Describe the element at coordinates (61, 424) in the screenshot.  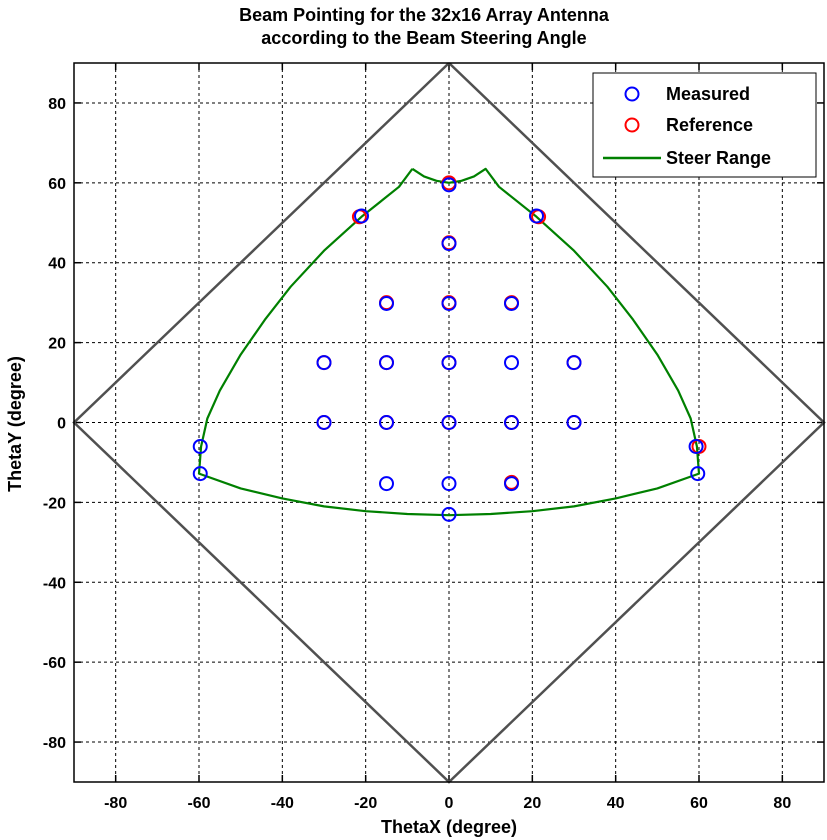
I see `y-tick-label-4: 0` at that location.